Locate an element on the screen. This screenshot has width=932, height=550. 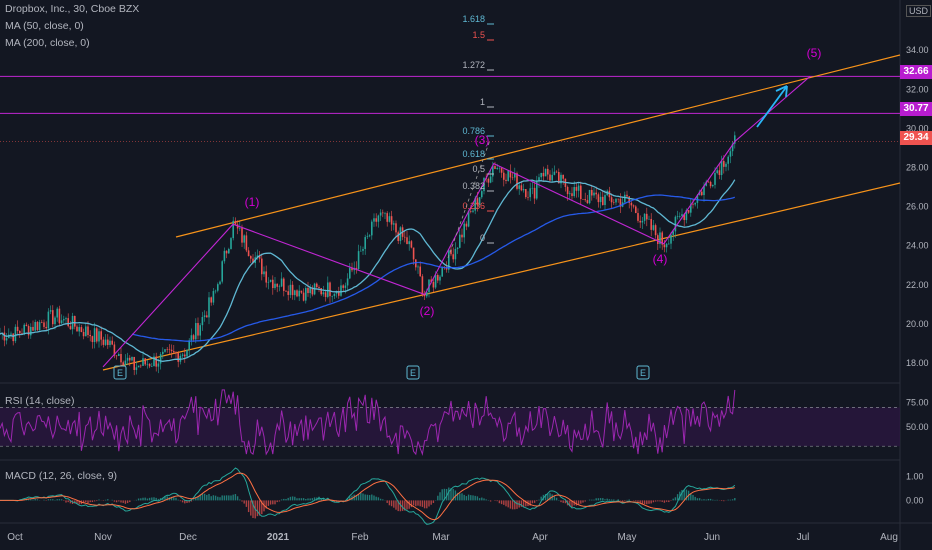
fibonacci-label: 0.618 is located at coordinates (473, 154).